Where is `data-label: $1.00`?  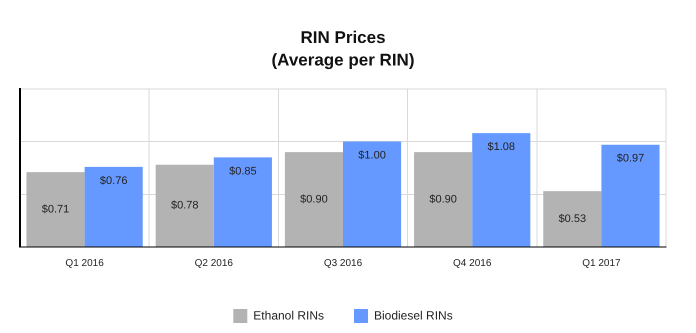 data-label: $1.00 is located at coordinates (372, 156).